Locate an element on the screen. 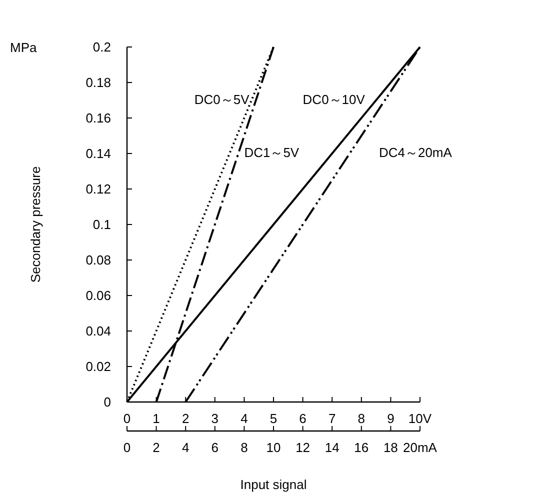  x2-tick-label: 6 is located at coordinates (215, 447).